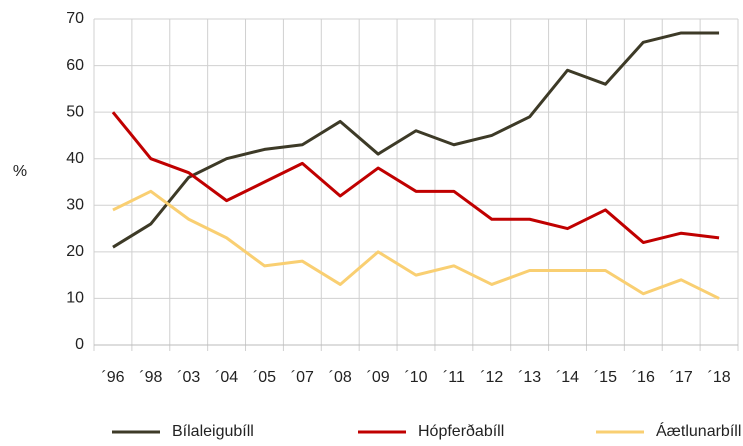 The width and height of the screenshot is (743, 446). I want to click on x-tick-label: ´09, so click(378, 377).